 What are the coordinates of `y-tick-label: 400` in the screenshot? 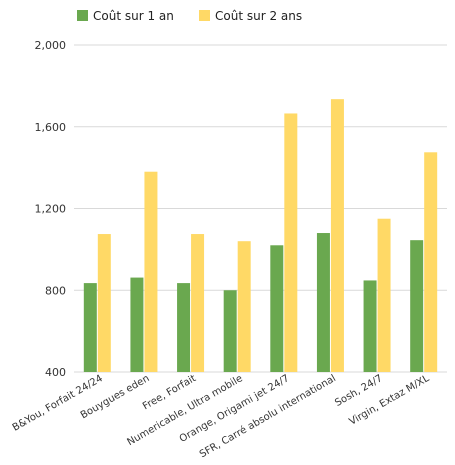 It's located at (55, 372).